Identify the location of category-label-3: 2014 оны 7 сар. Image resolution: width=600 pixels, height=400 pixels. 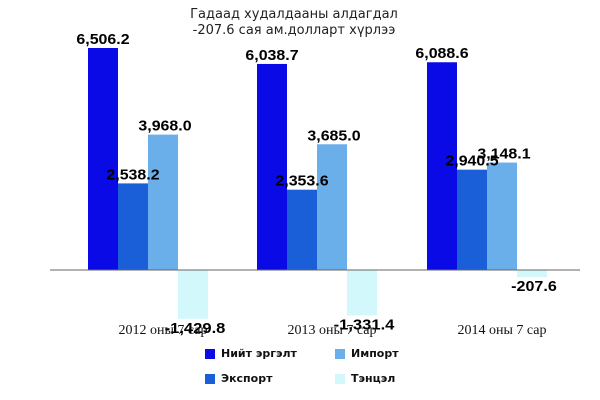
(502, 330).